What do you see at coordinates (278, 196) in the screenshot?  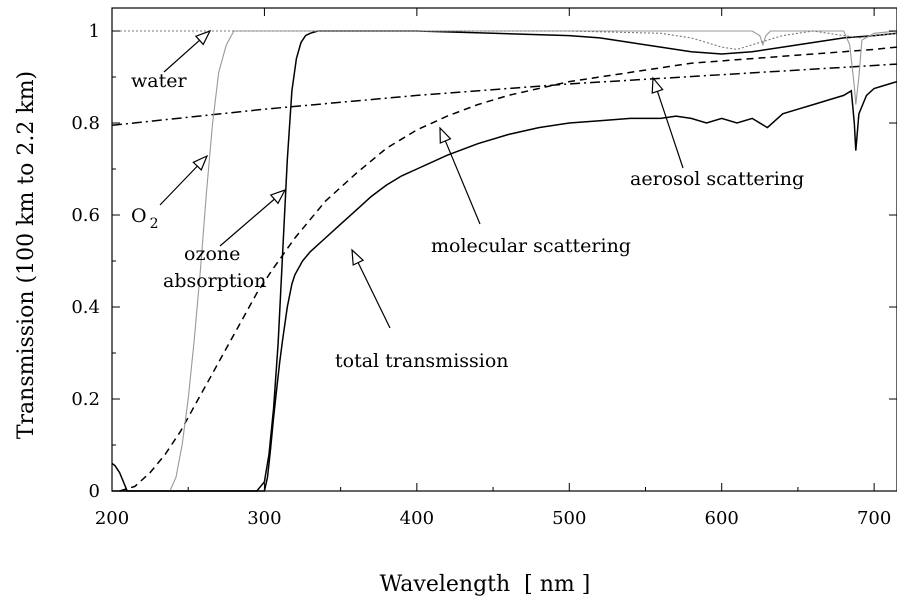 I see `arrow-ozone-head` at bounding box center [278, 196].